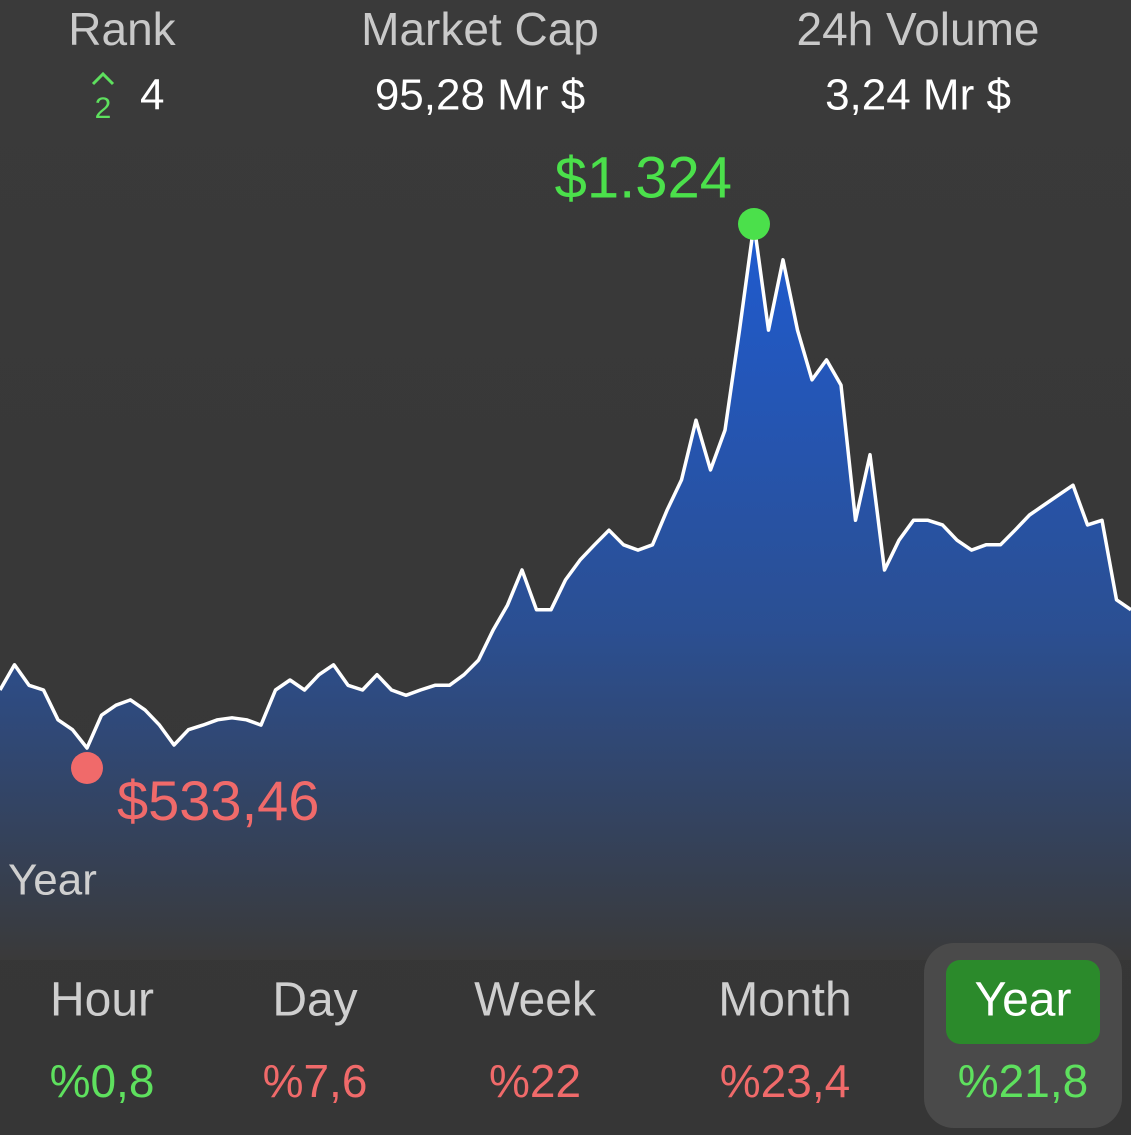  I want to click on stat-label: 24h Volume, so click(918, 29).